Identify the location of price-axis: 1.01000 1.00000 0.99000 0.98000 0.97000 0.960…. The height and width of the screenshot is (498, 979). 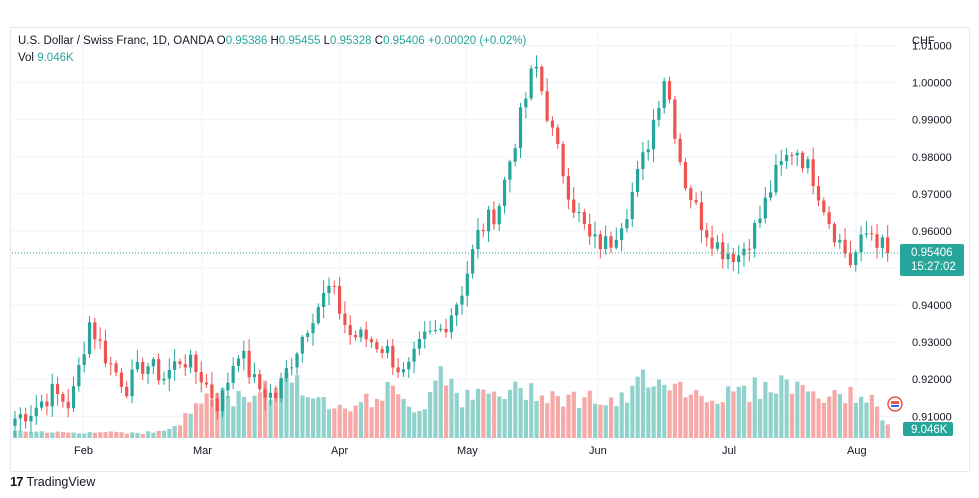
(932, 232).